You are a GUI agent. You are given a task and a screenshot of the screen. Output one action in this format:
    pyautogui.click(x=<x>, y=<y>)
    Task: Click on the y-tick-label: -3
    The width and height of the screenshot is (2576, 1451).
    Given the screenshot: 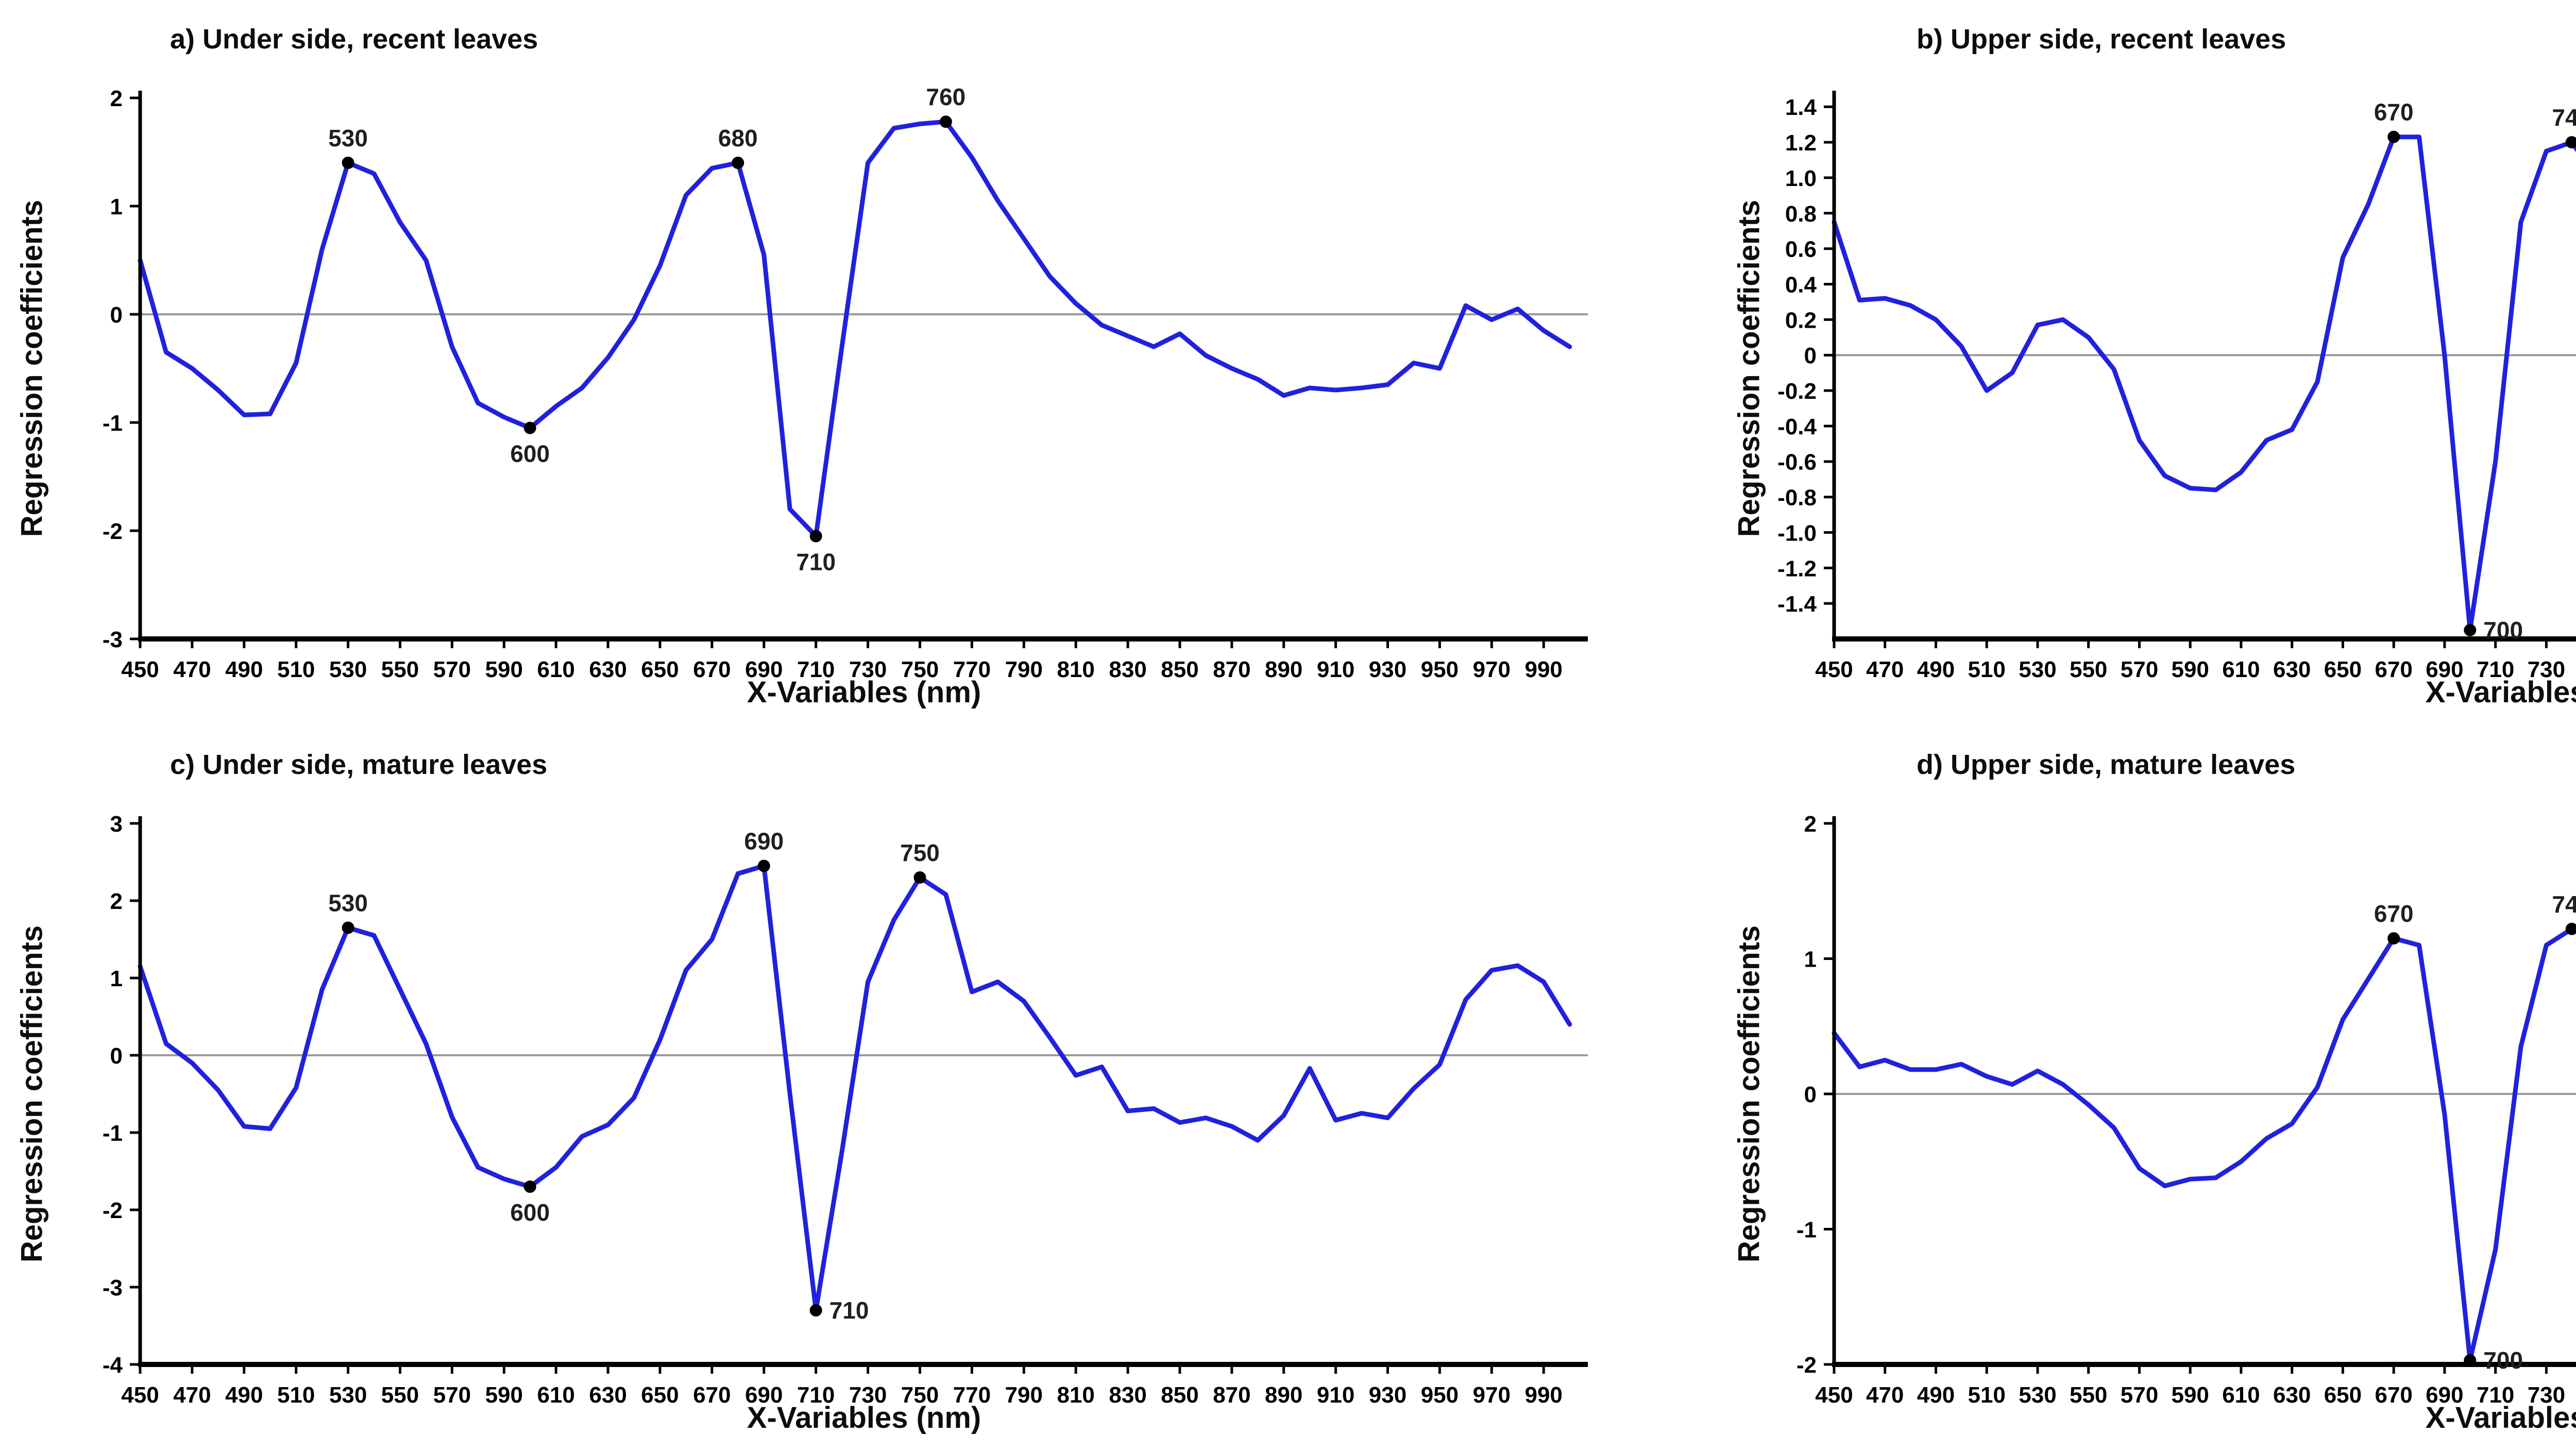 What is the action you would take?
    pyautogui.click(x=113, y=1288)
    